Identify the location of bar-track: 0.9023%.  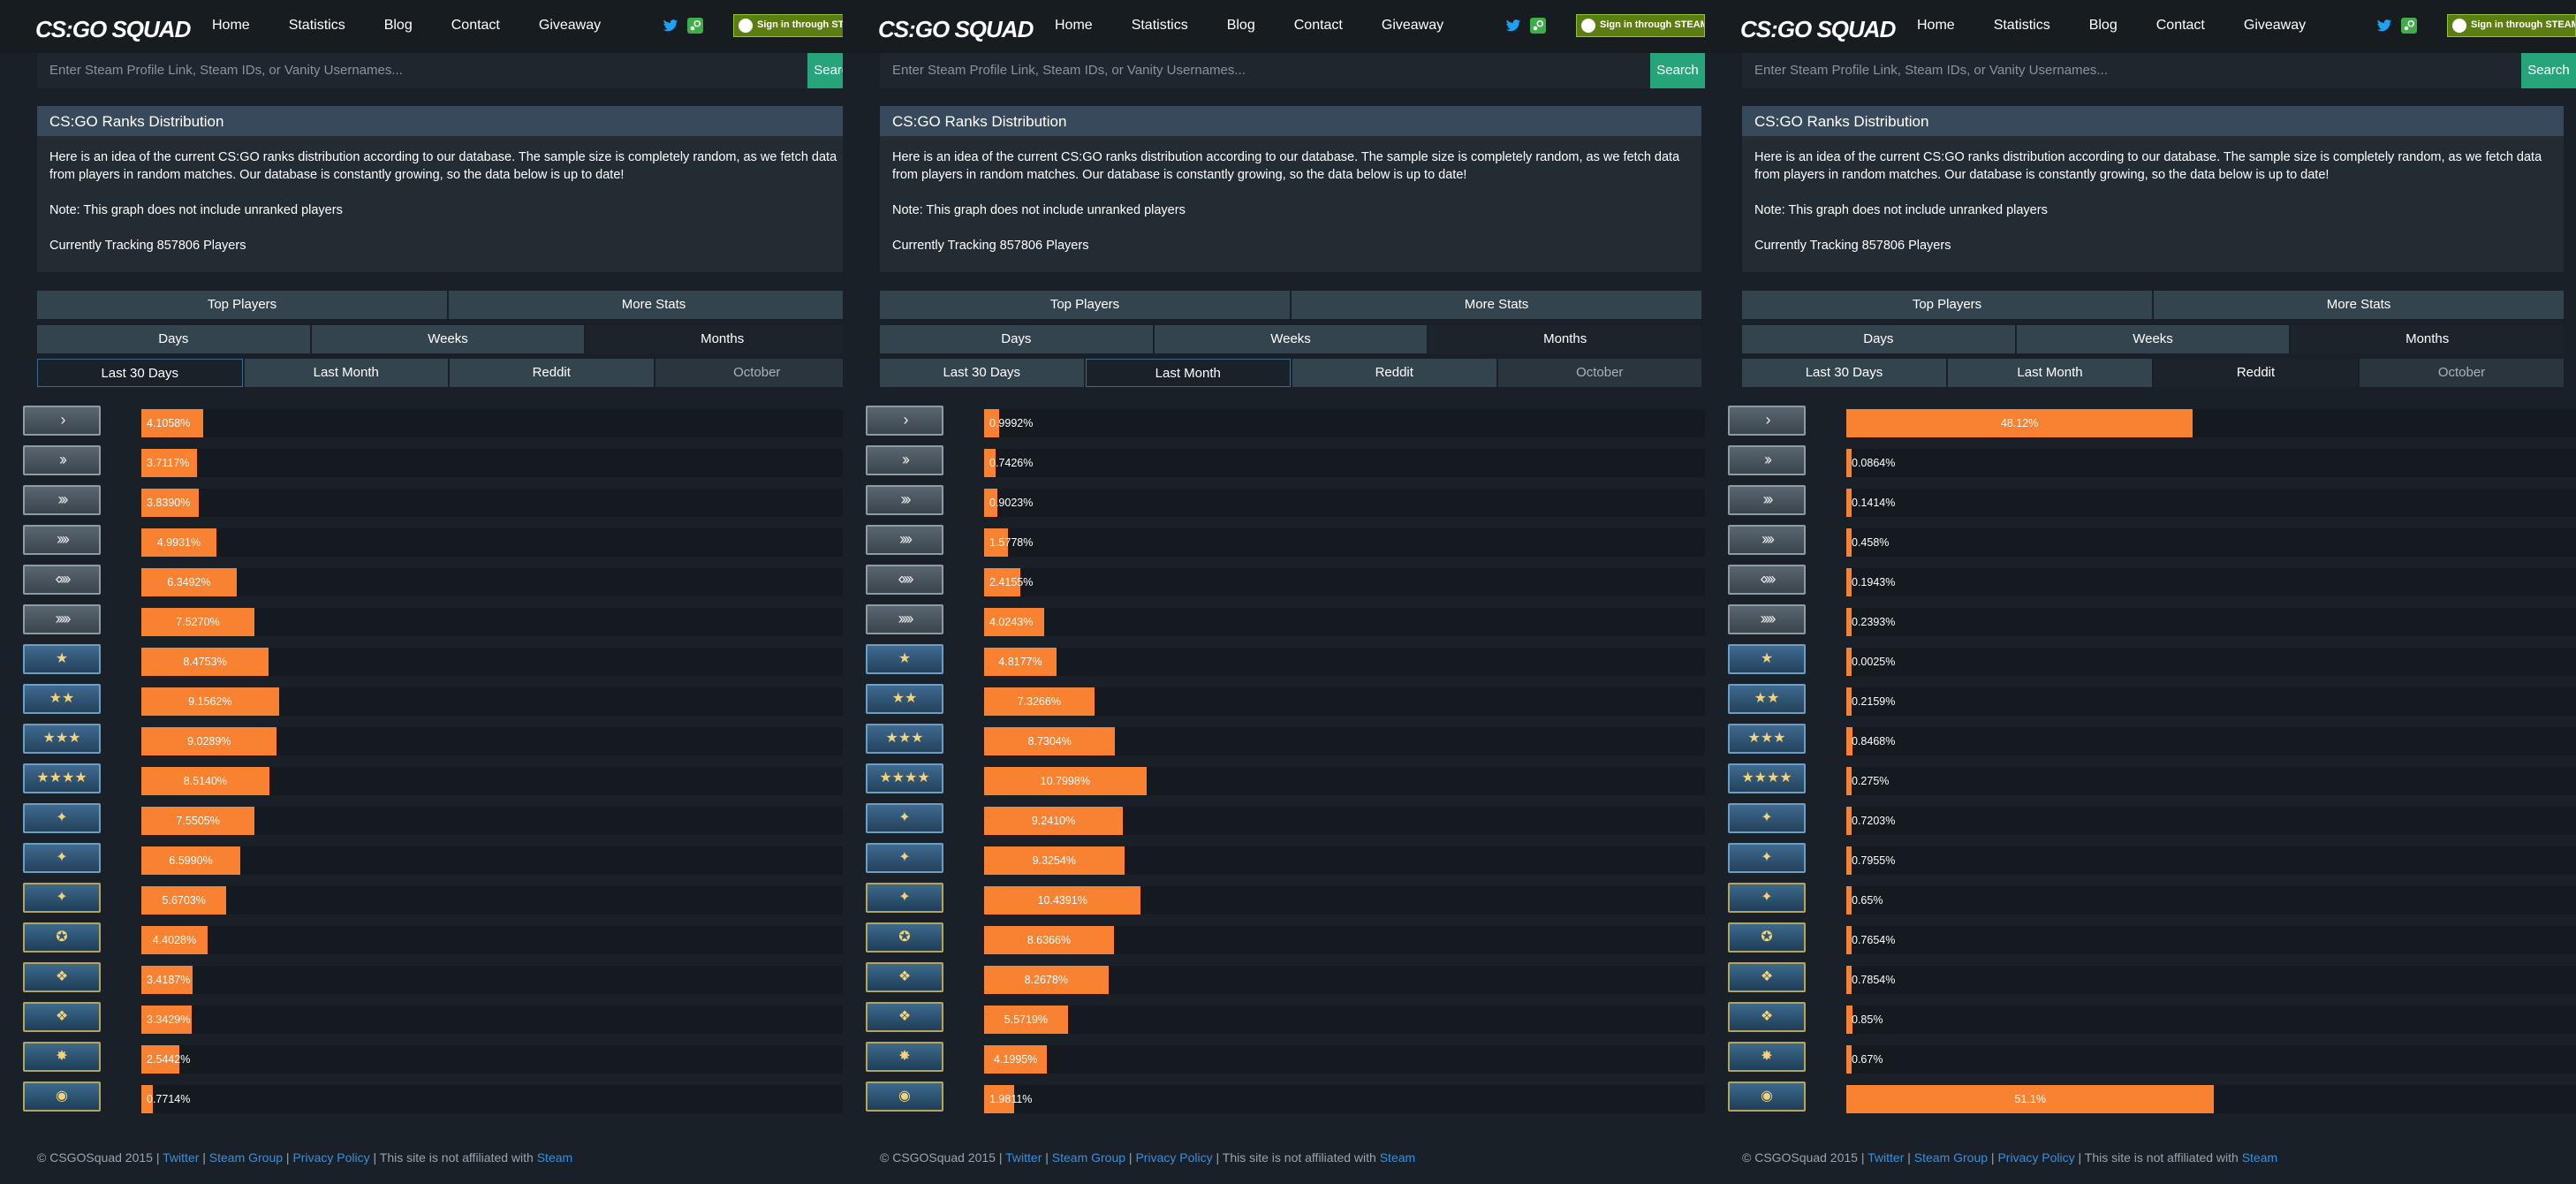
(1348, 503).